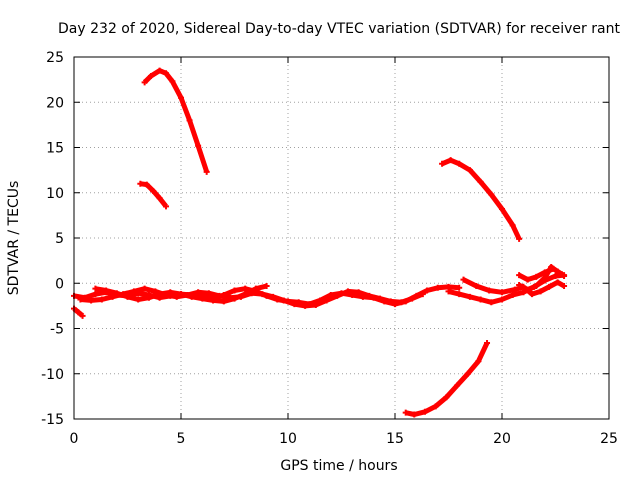 This screenshot has width=640, height=480. I want to click on y-tick-label: -15, so click(52, 420).